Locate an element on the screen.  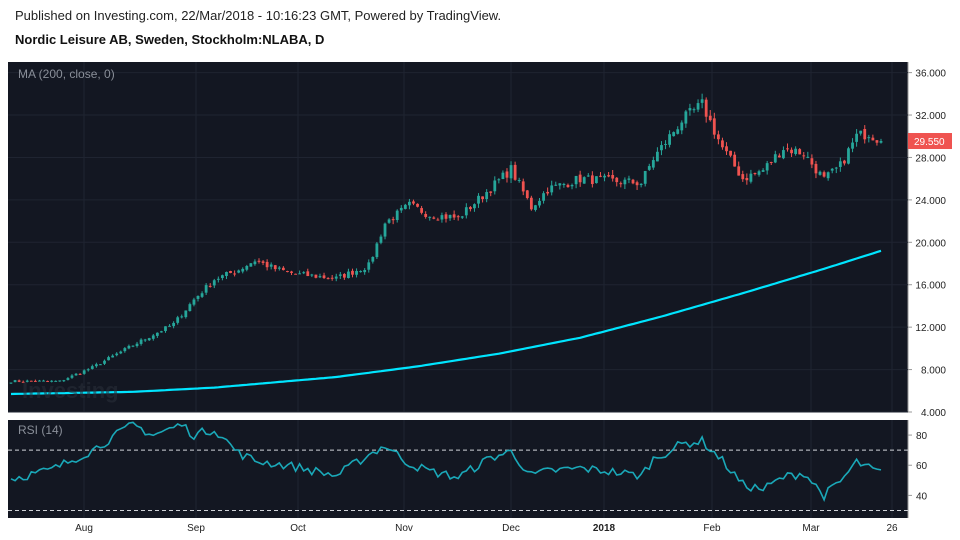
x-tick-label: Mar is located at coordinates (811, 528).